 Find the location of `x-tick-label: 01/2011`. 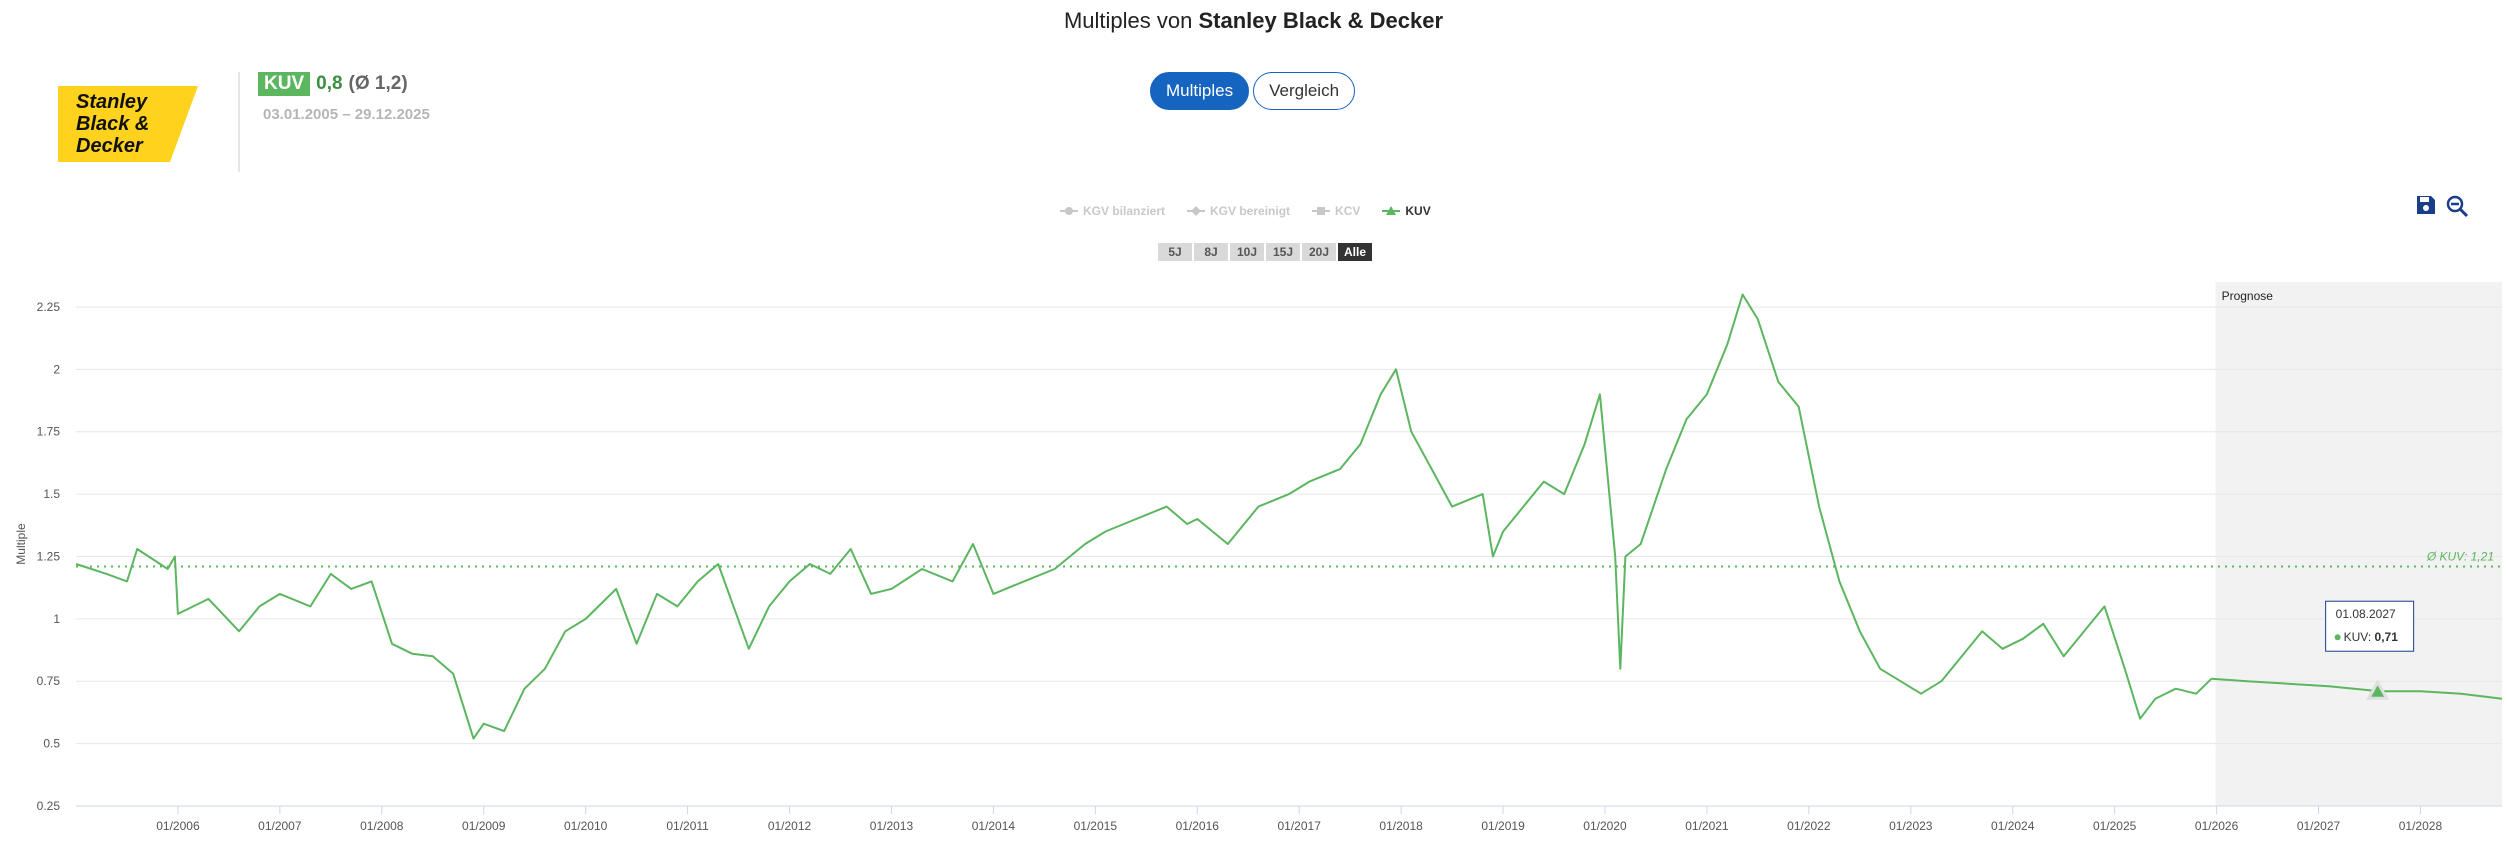

x-tick-label: 01/2011 is located at coordinates (687, 826).